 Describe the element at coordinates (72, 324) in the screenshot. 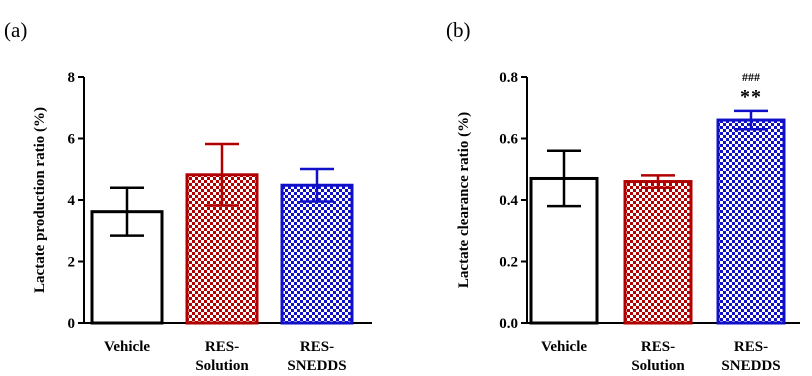

I see `y-tick-label: 0` at that location.